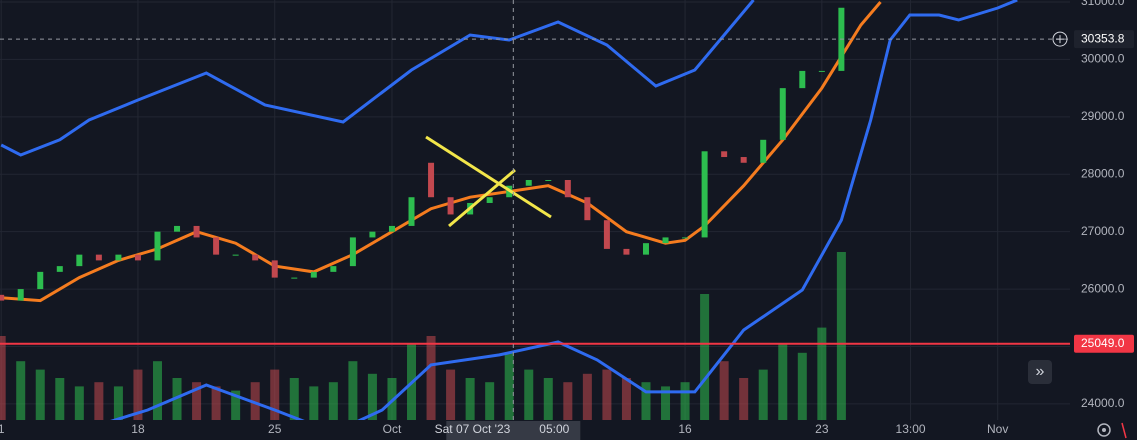 This screenshot has height=440, width=1137. I want to click on crosshair-time: 05:00, so click(554, 429).